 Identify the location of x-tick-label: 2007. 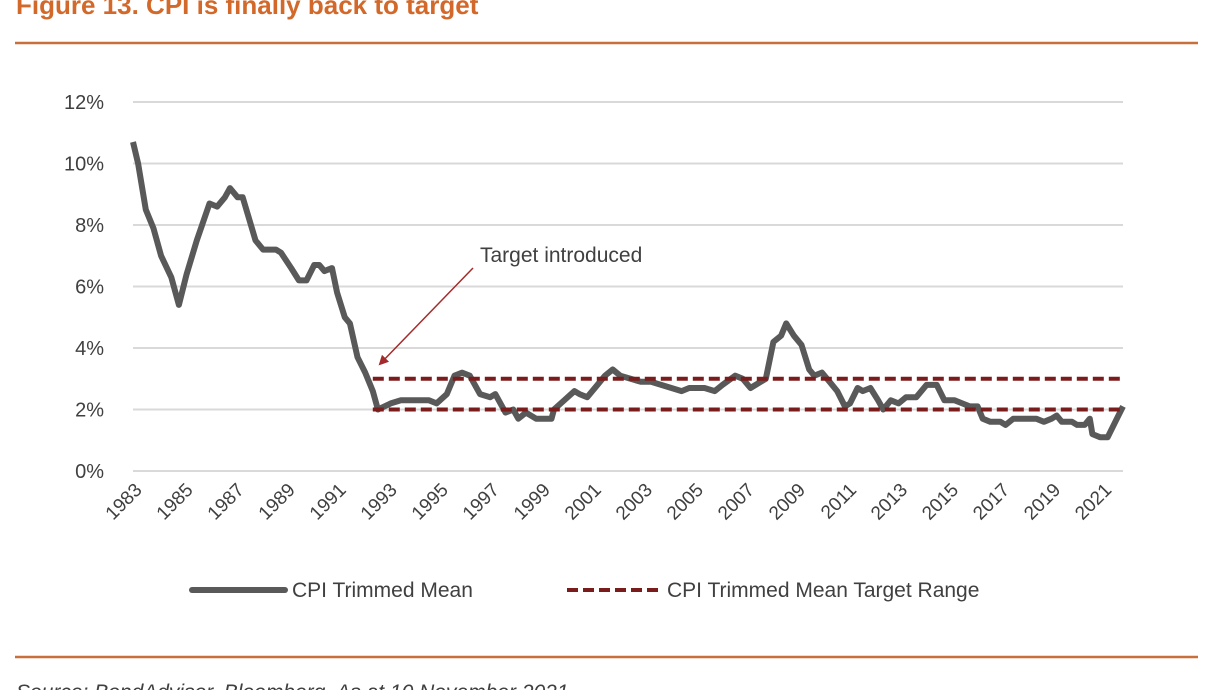
(736, 502).